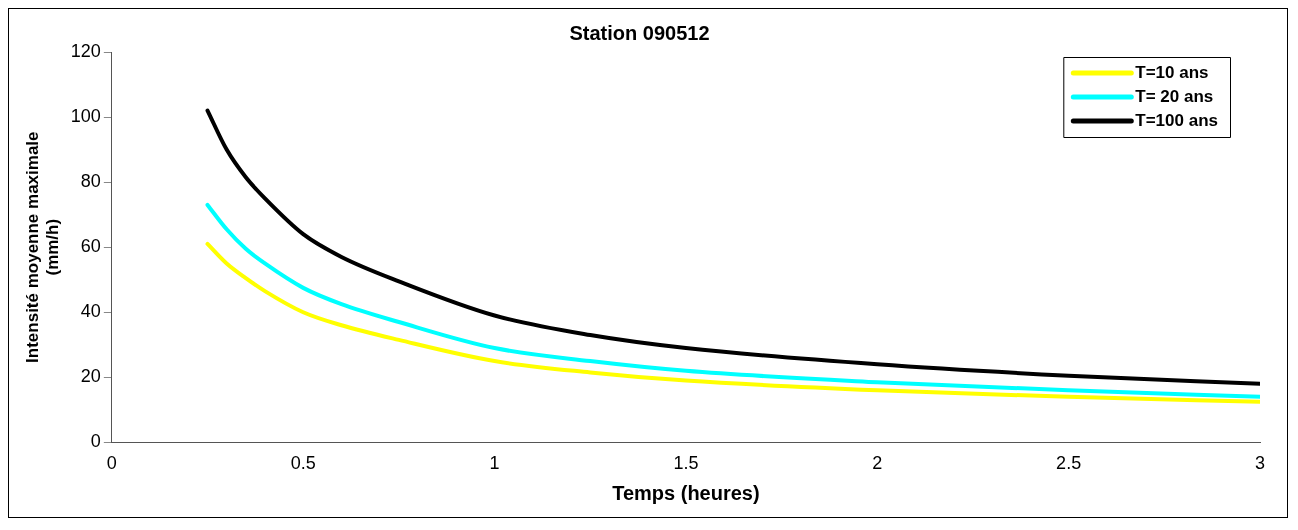 Image resolution: width=1298 pixels, height=530 pixels. Describe the element at coordinates (1172, 72) in the screenshot. I see `legend-label: T=10 ans` at that location.